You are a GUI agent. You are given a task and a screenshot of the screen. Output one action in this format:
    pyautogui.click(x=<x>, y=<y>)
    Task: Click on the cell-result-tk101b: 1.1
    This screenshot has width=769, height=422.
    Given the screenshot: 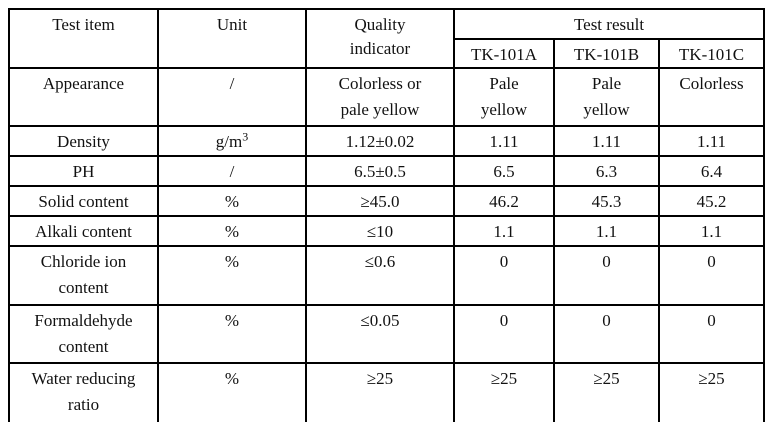 What is the action you would take?
    pyautogui.click(x=606, y=231)
    